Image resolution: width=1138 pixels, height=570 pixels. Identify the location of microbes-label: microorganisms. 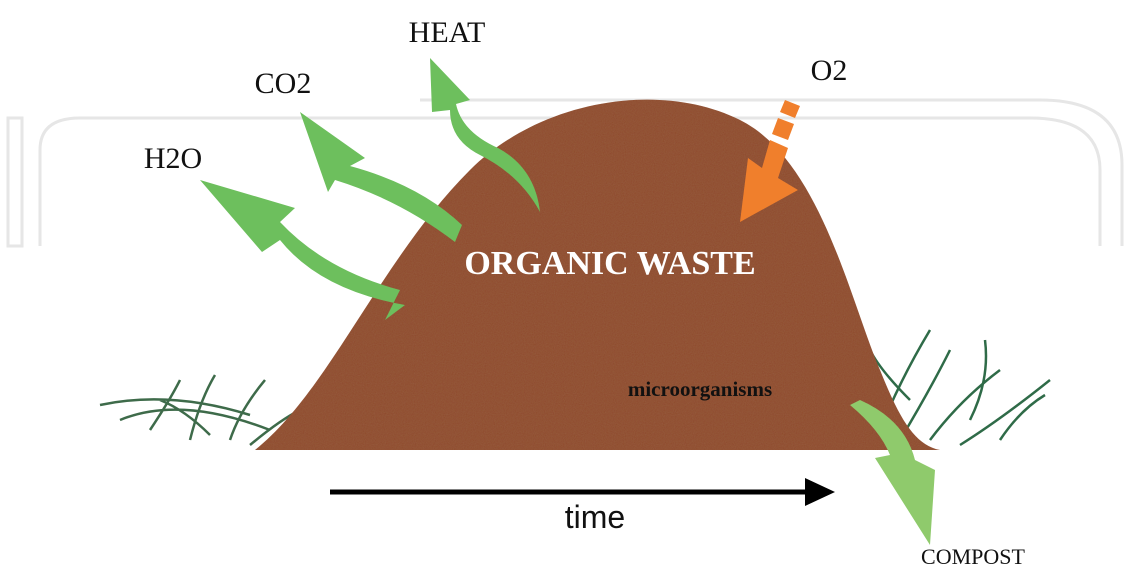
(700, 389).